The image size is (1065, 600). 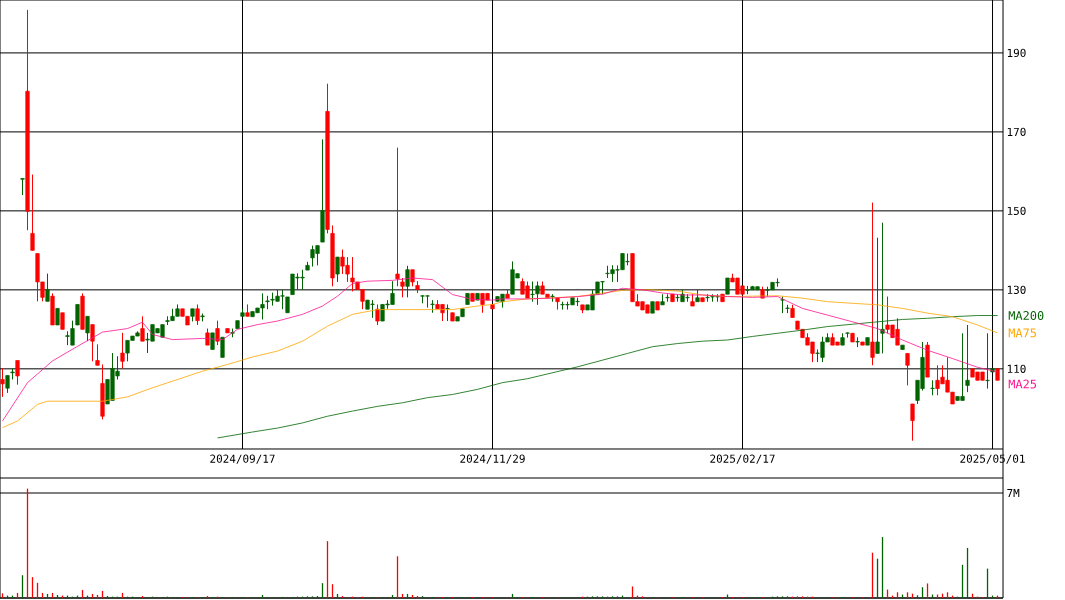 I want to click on y-tick-label: 130, so click(x=1016, y=289).